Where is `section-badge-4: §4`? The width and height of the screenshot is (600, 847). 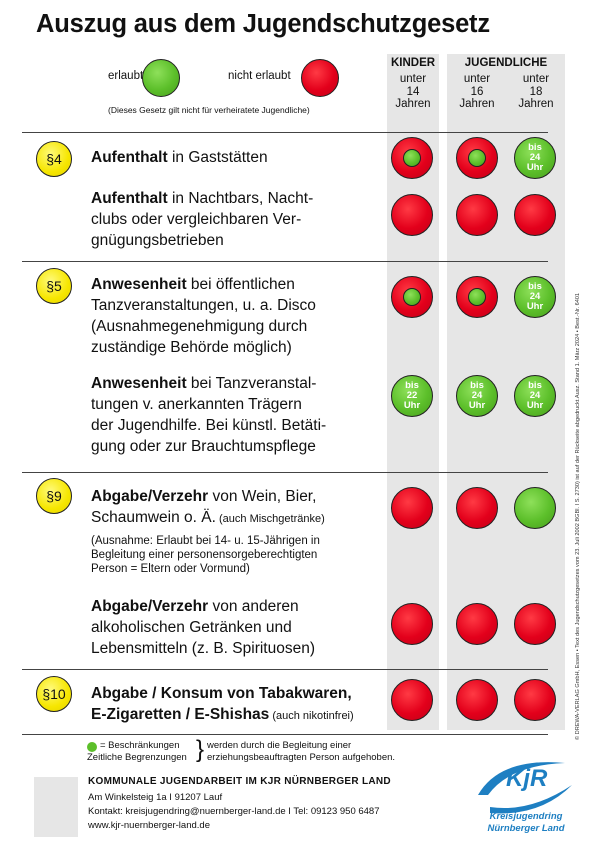
section-badge-4: §4 is located at coordinates (54, 159).